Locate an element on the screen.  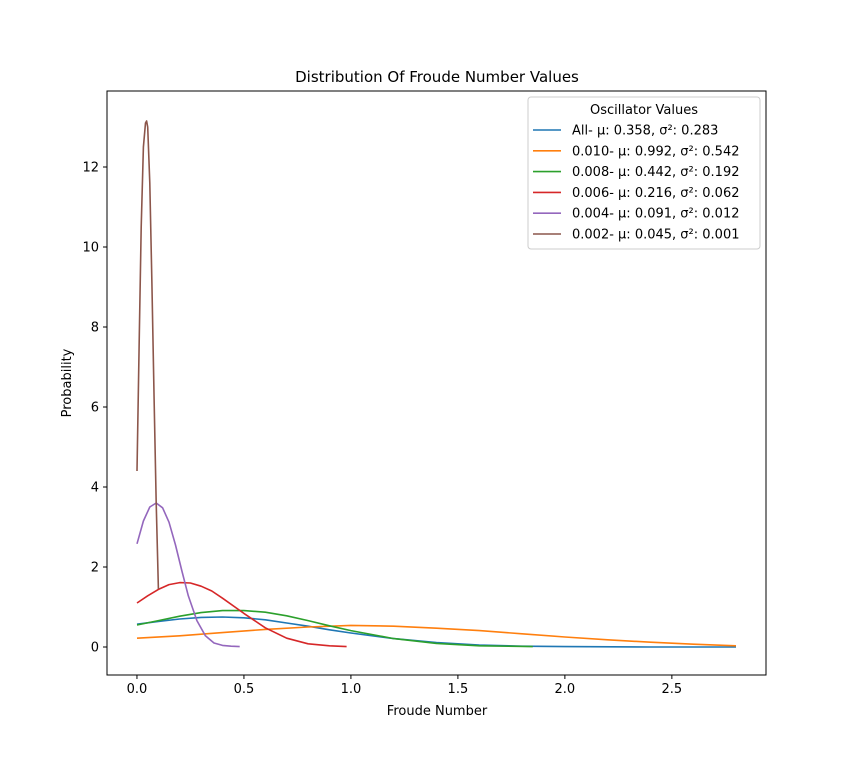
y-axis-ticks: 0 2 4 6 8 10 12 is located at coordinates (94, 408).